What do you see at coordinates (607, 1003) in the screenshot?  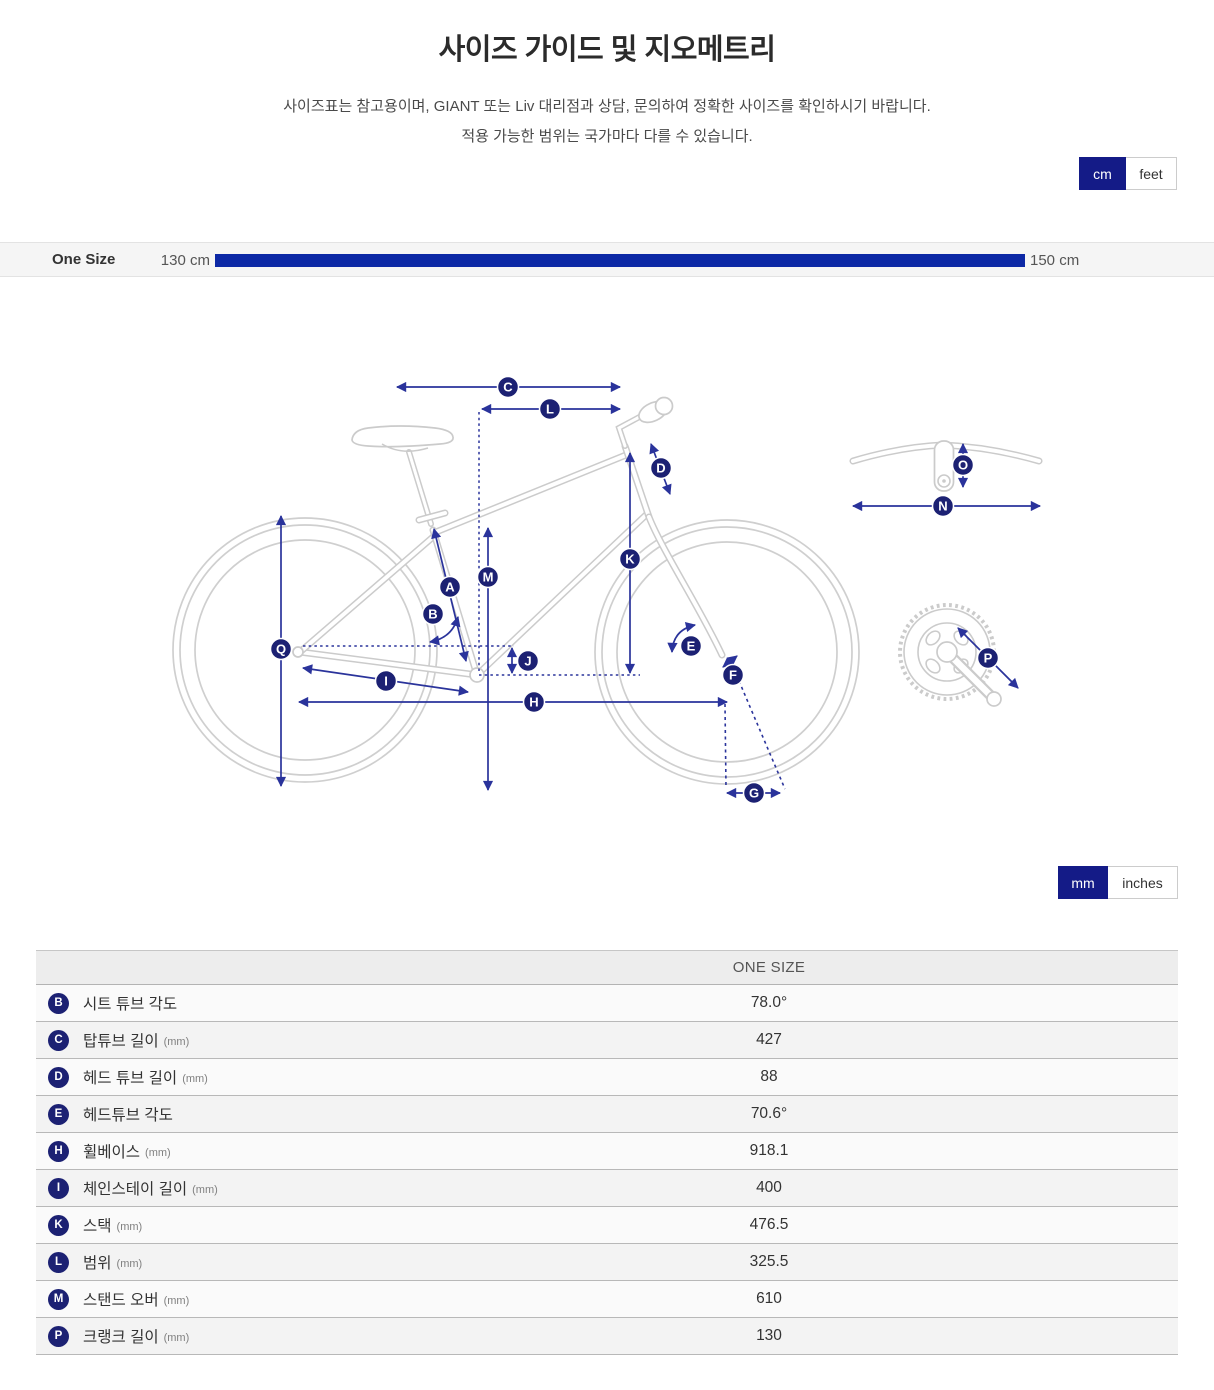 I see `table-row: B 시트 튜브 각도 78.0°` at bounding box center [607, 1003].